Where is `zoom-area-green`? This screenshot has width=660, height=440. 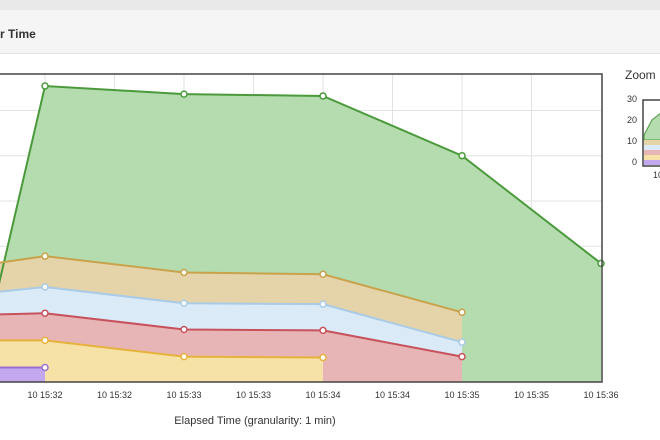
zoom-area-green is located at coordinates (651, 126).